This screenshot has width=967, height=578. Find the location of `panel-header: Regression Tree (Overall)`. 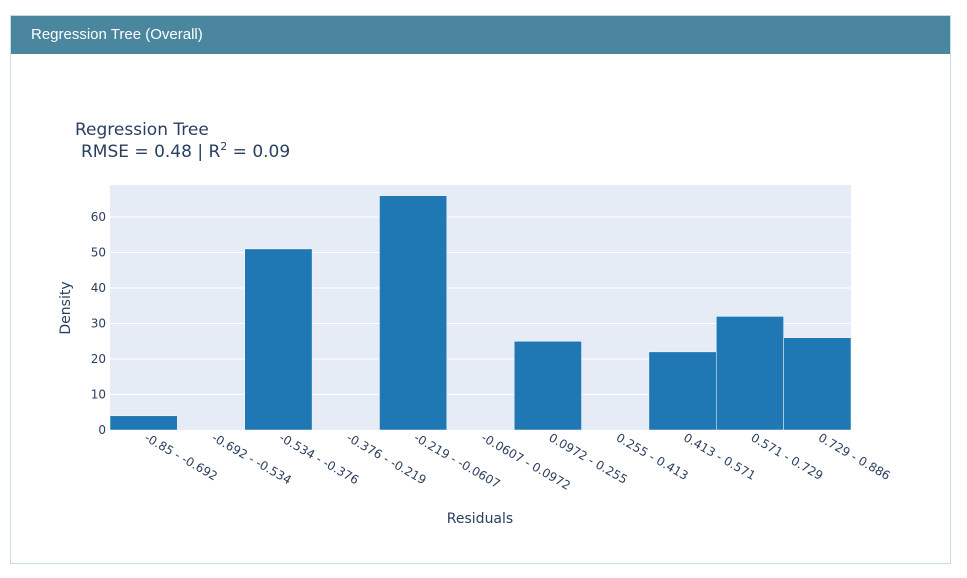

panel-header: Regression Tree (Overall) is located at coordinates (480, 35).